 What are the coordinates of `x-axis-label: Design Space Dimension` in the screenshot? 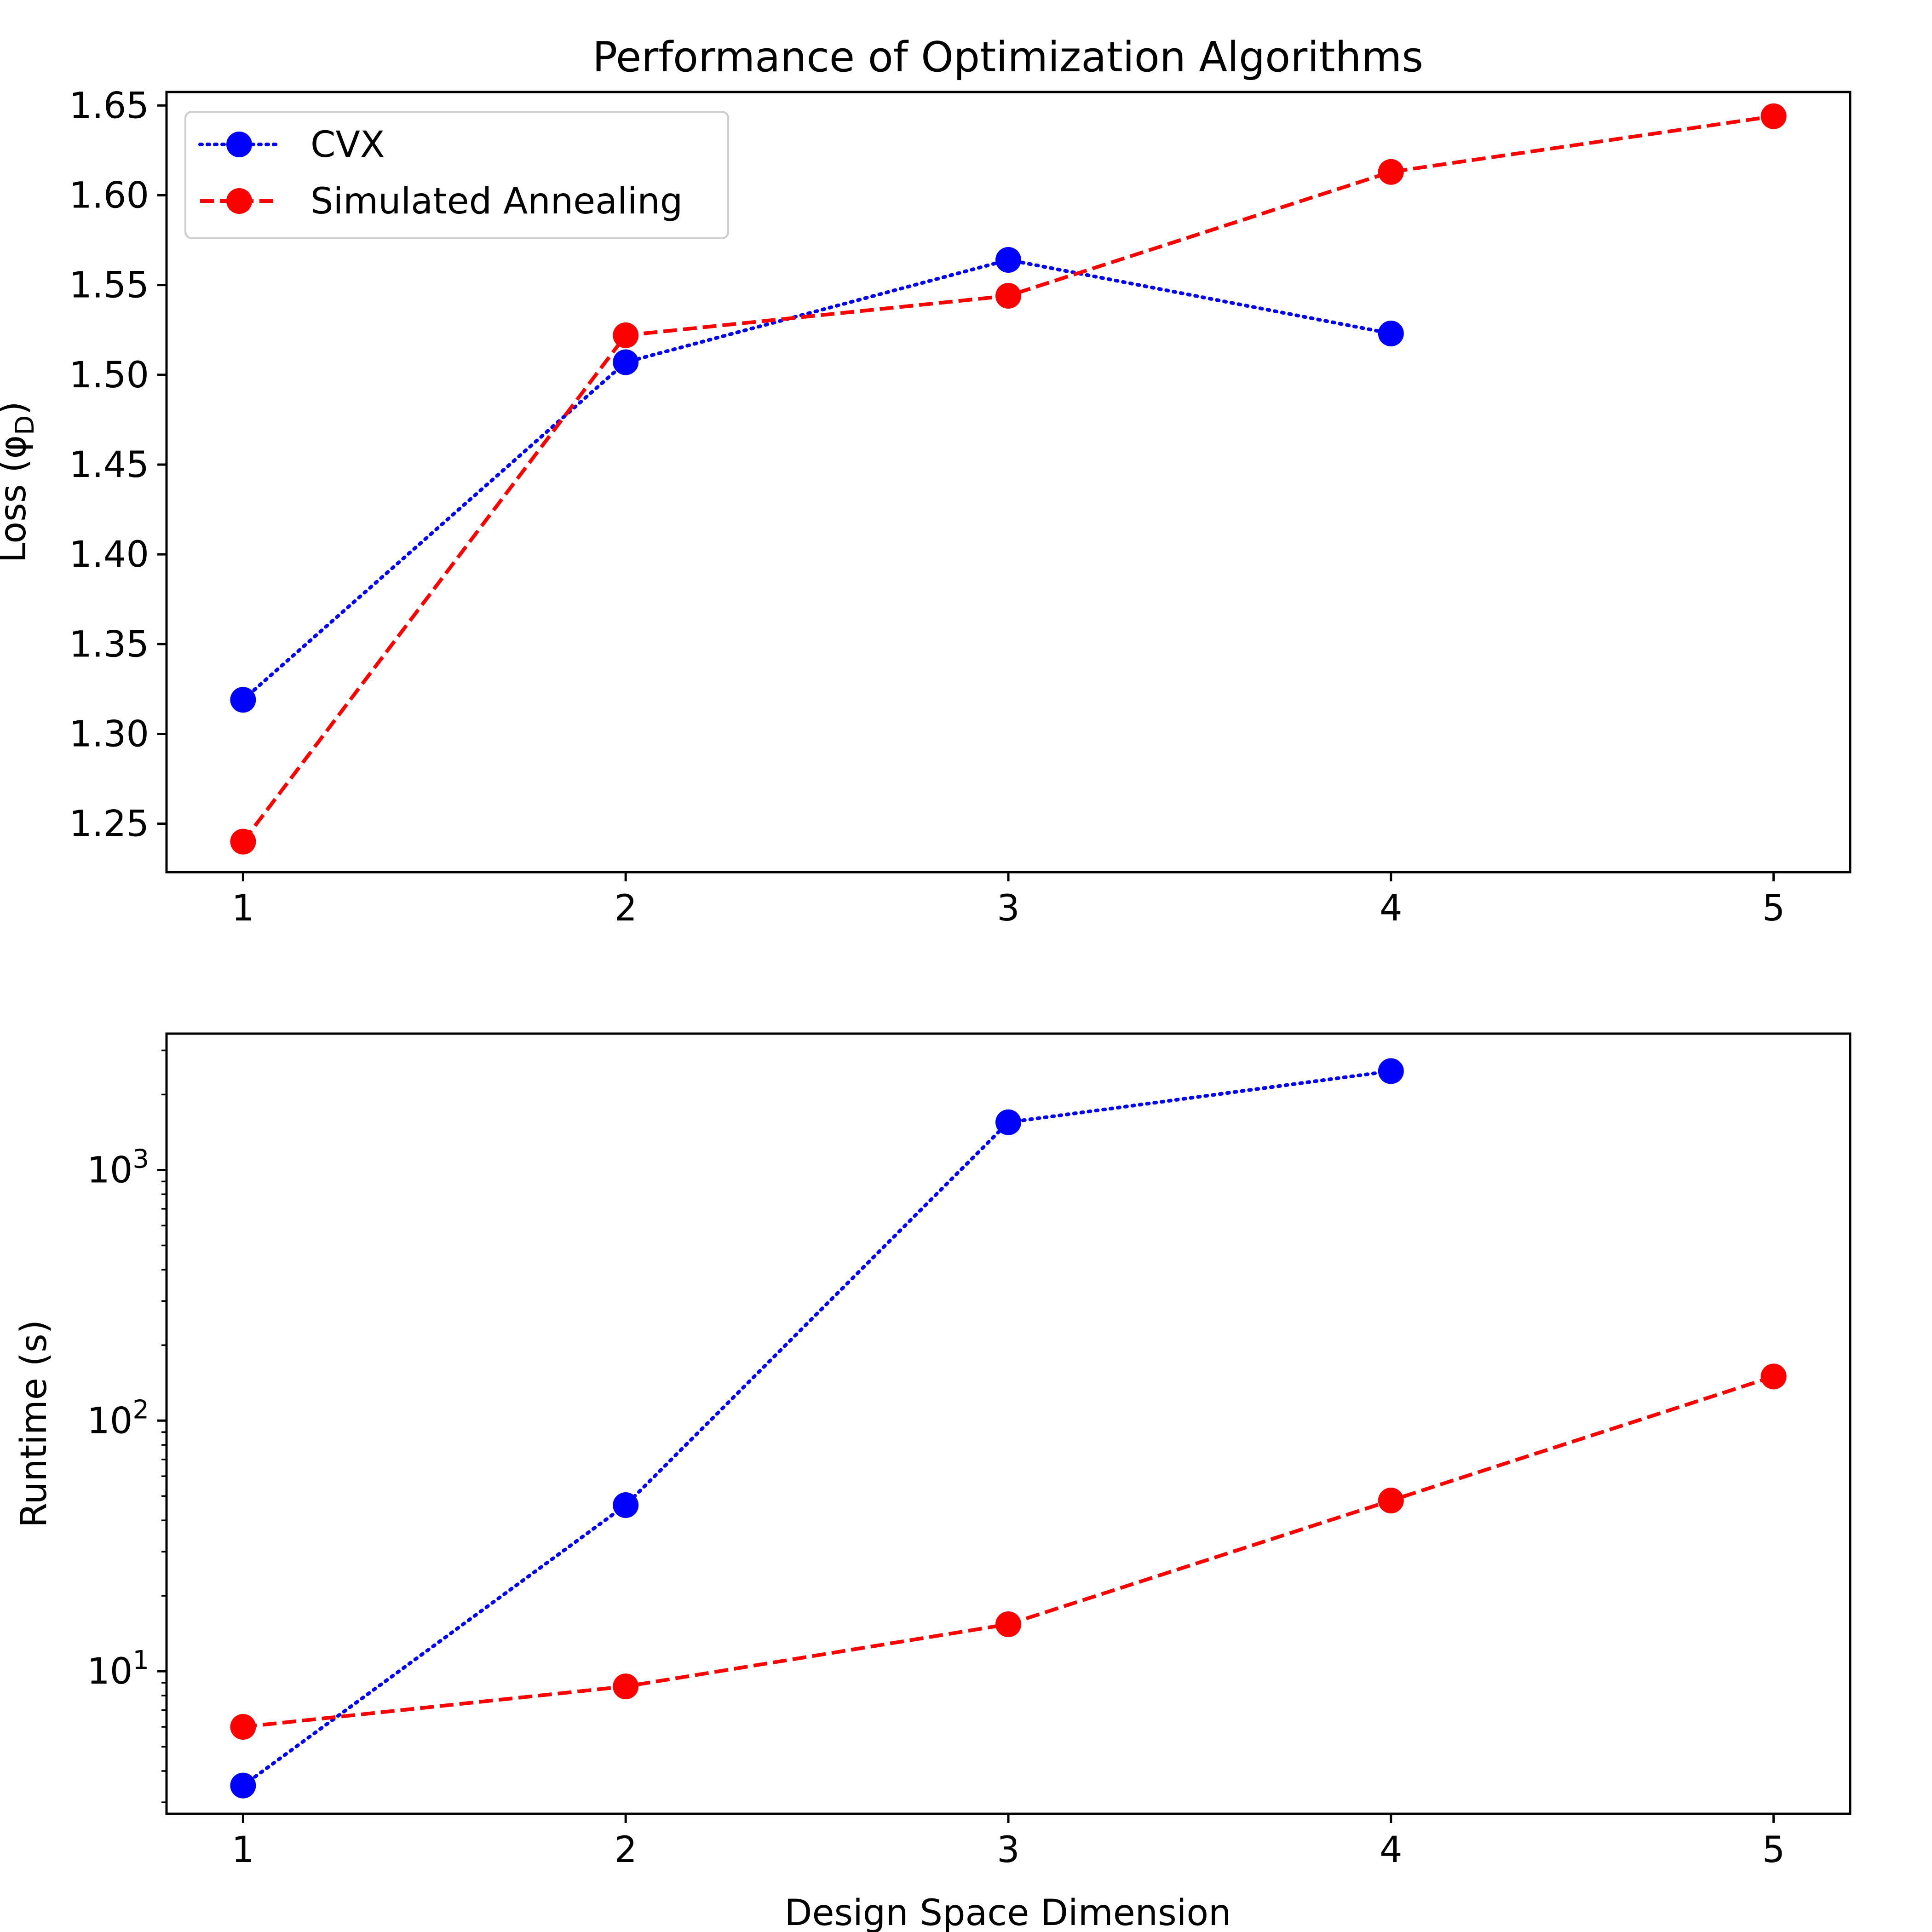 It's located at (1007, 1912).